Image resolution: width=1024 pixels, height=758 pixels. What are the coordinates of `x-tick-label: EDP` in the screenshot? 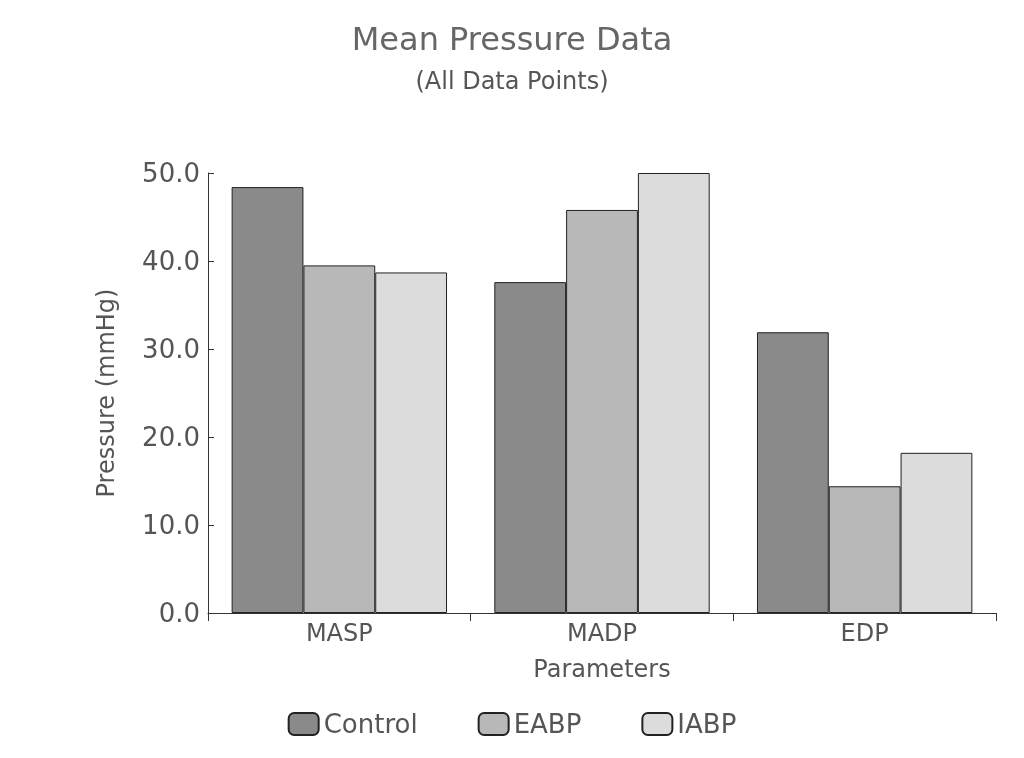 It's located at (864, 633).